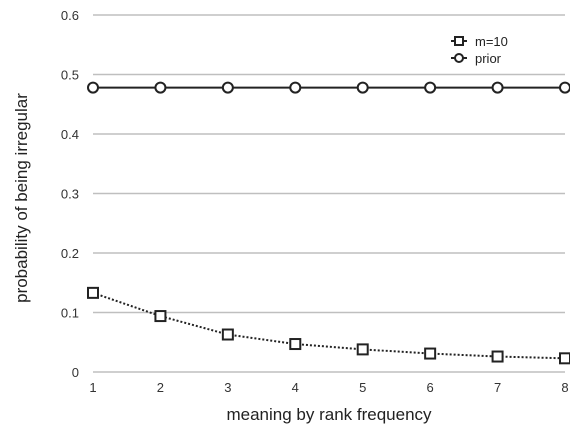  Describe the element at coordinates (497, 387) in the screenshot. I see `x-tick-label: 7` at that location.